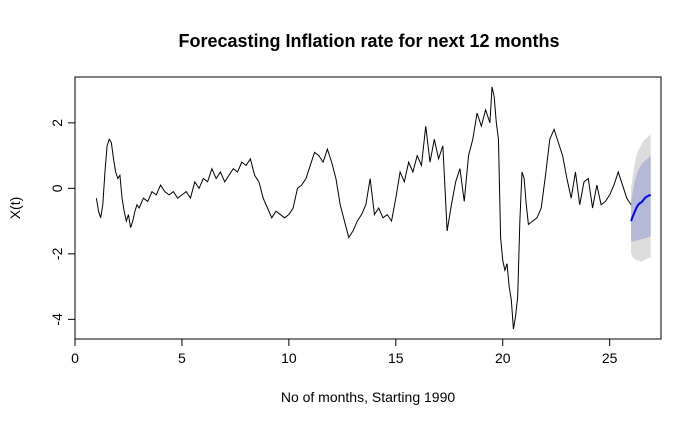 The width and height of the screenshot is (700, 427). Describe the element at coordinates (368, 397) in the screenshot. I see `x-axis-label: No of months, Starting 1990` at that location.